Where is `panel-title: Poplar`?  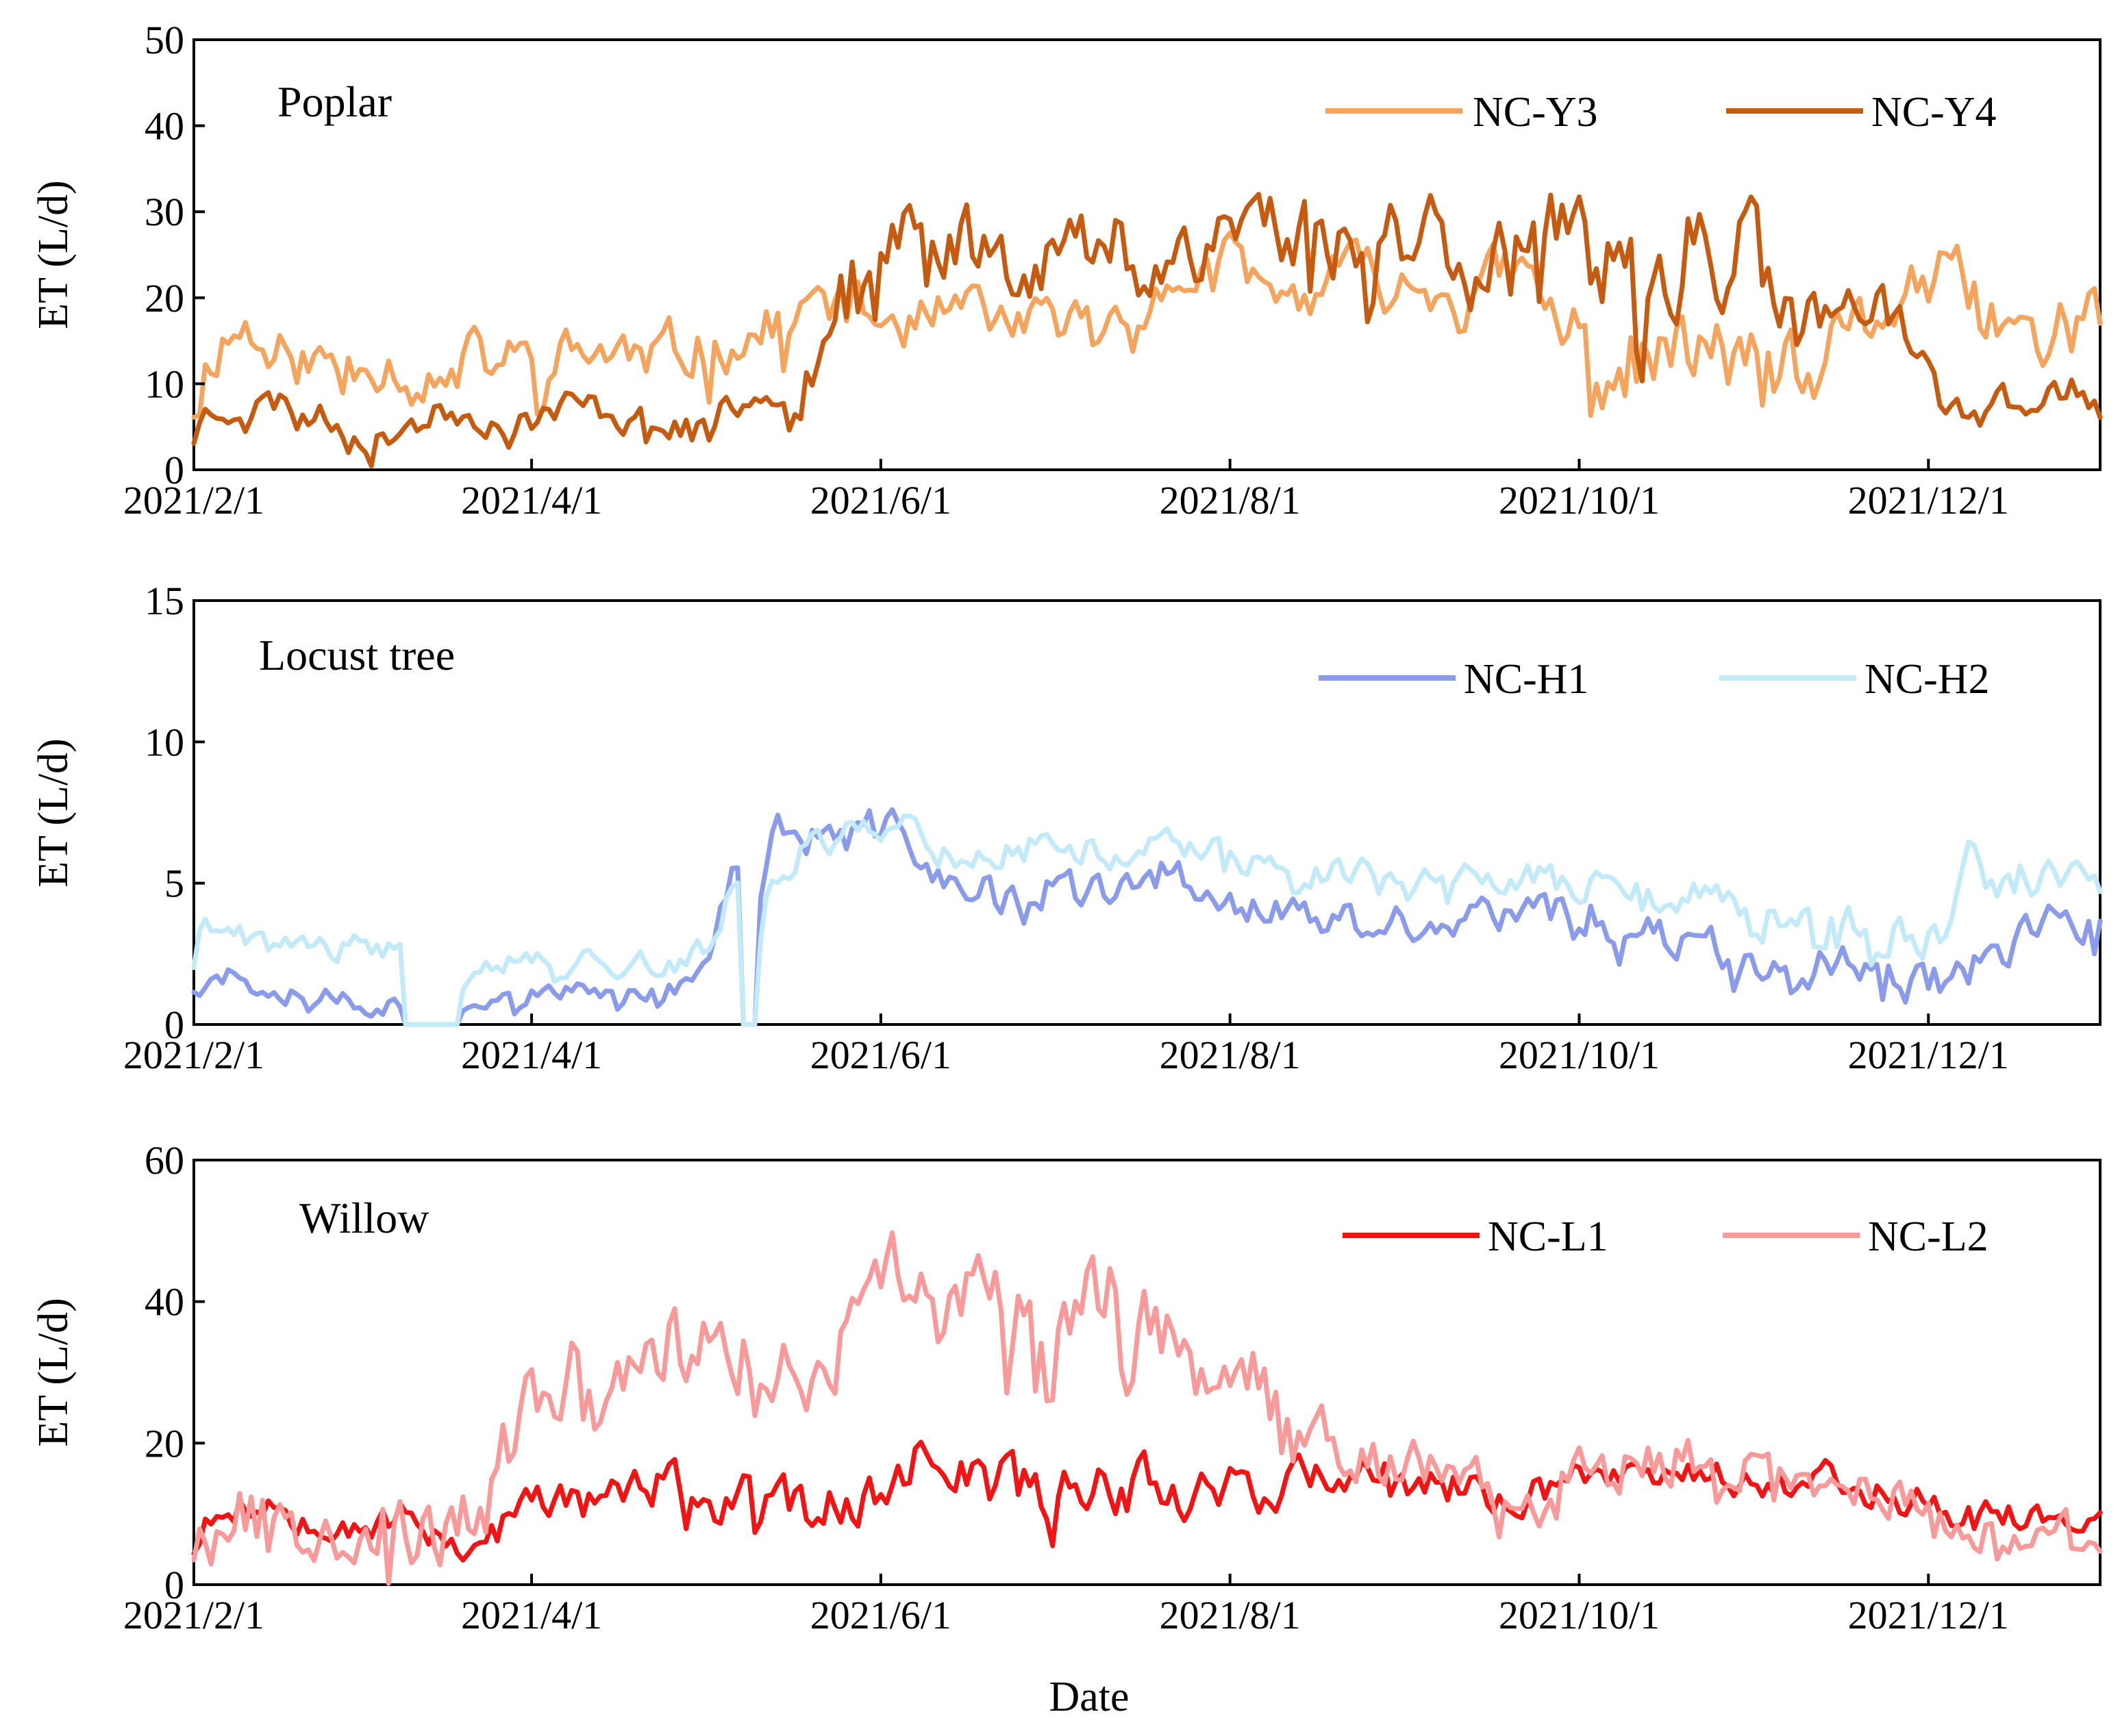 panel-title: Poplar is located at coordinates (334, 101).